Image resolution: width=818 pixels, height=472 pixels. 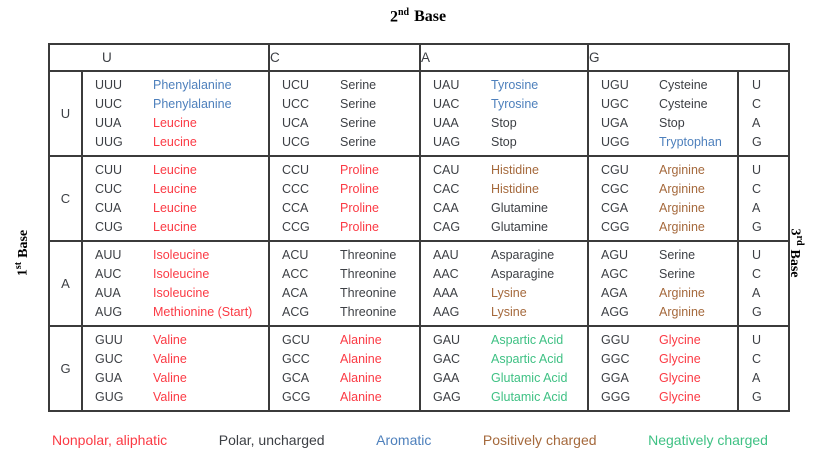 What do you see at coordinates (175, 227) in the screenshot?
I see `codon-entry: CUG Leucine` at bounding box center [175, 227].